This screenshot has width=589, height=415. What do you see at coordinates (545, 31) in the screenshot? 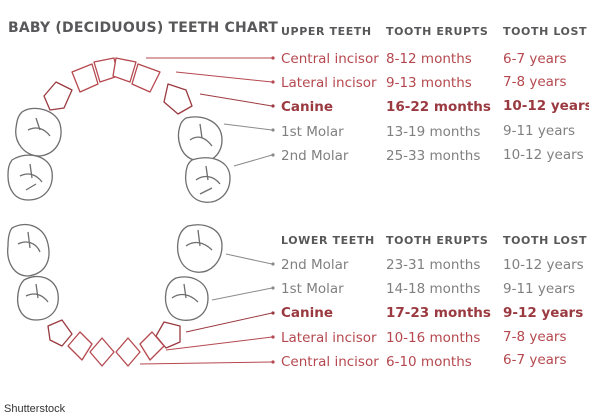
I see `upper-lost-header: TOOTH LOST` at bounding box center [545, 31].